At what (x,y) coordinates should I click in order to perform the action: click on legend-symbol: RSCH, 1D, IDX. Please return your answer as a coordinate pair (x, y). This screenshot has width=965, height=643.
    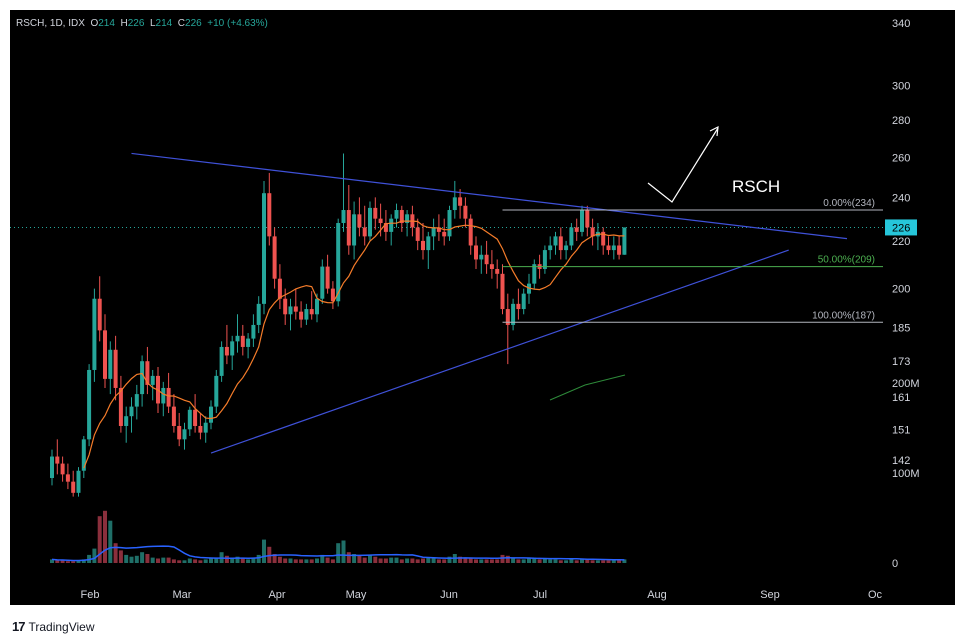
    Looking at the image, I should click on (50, 23).